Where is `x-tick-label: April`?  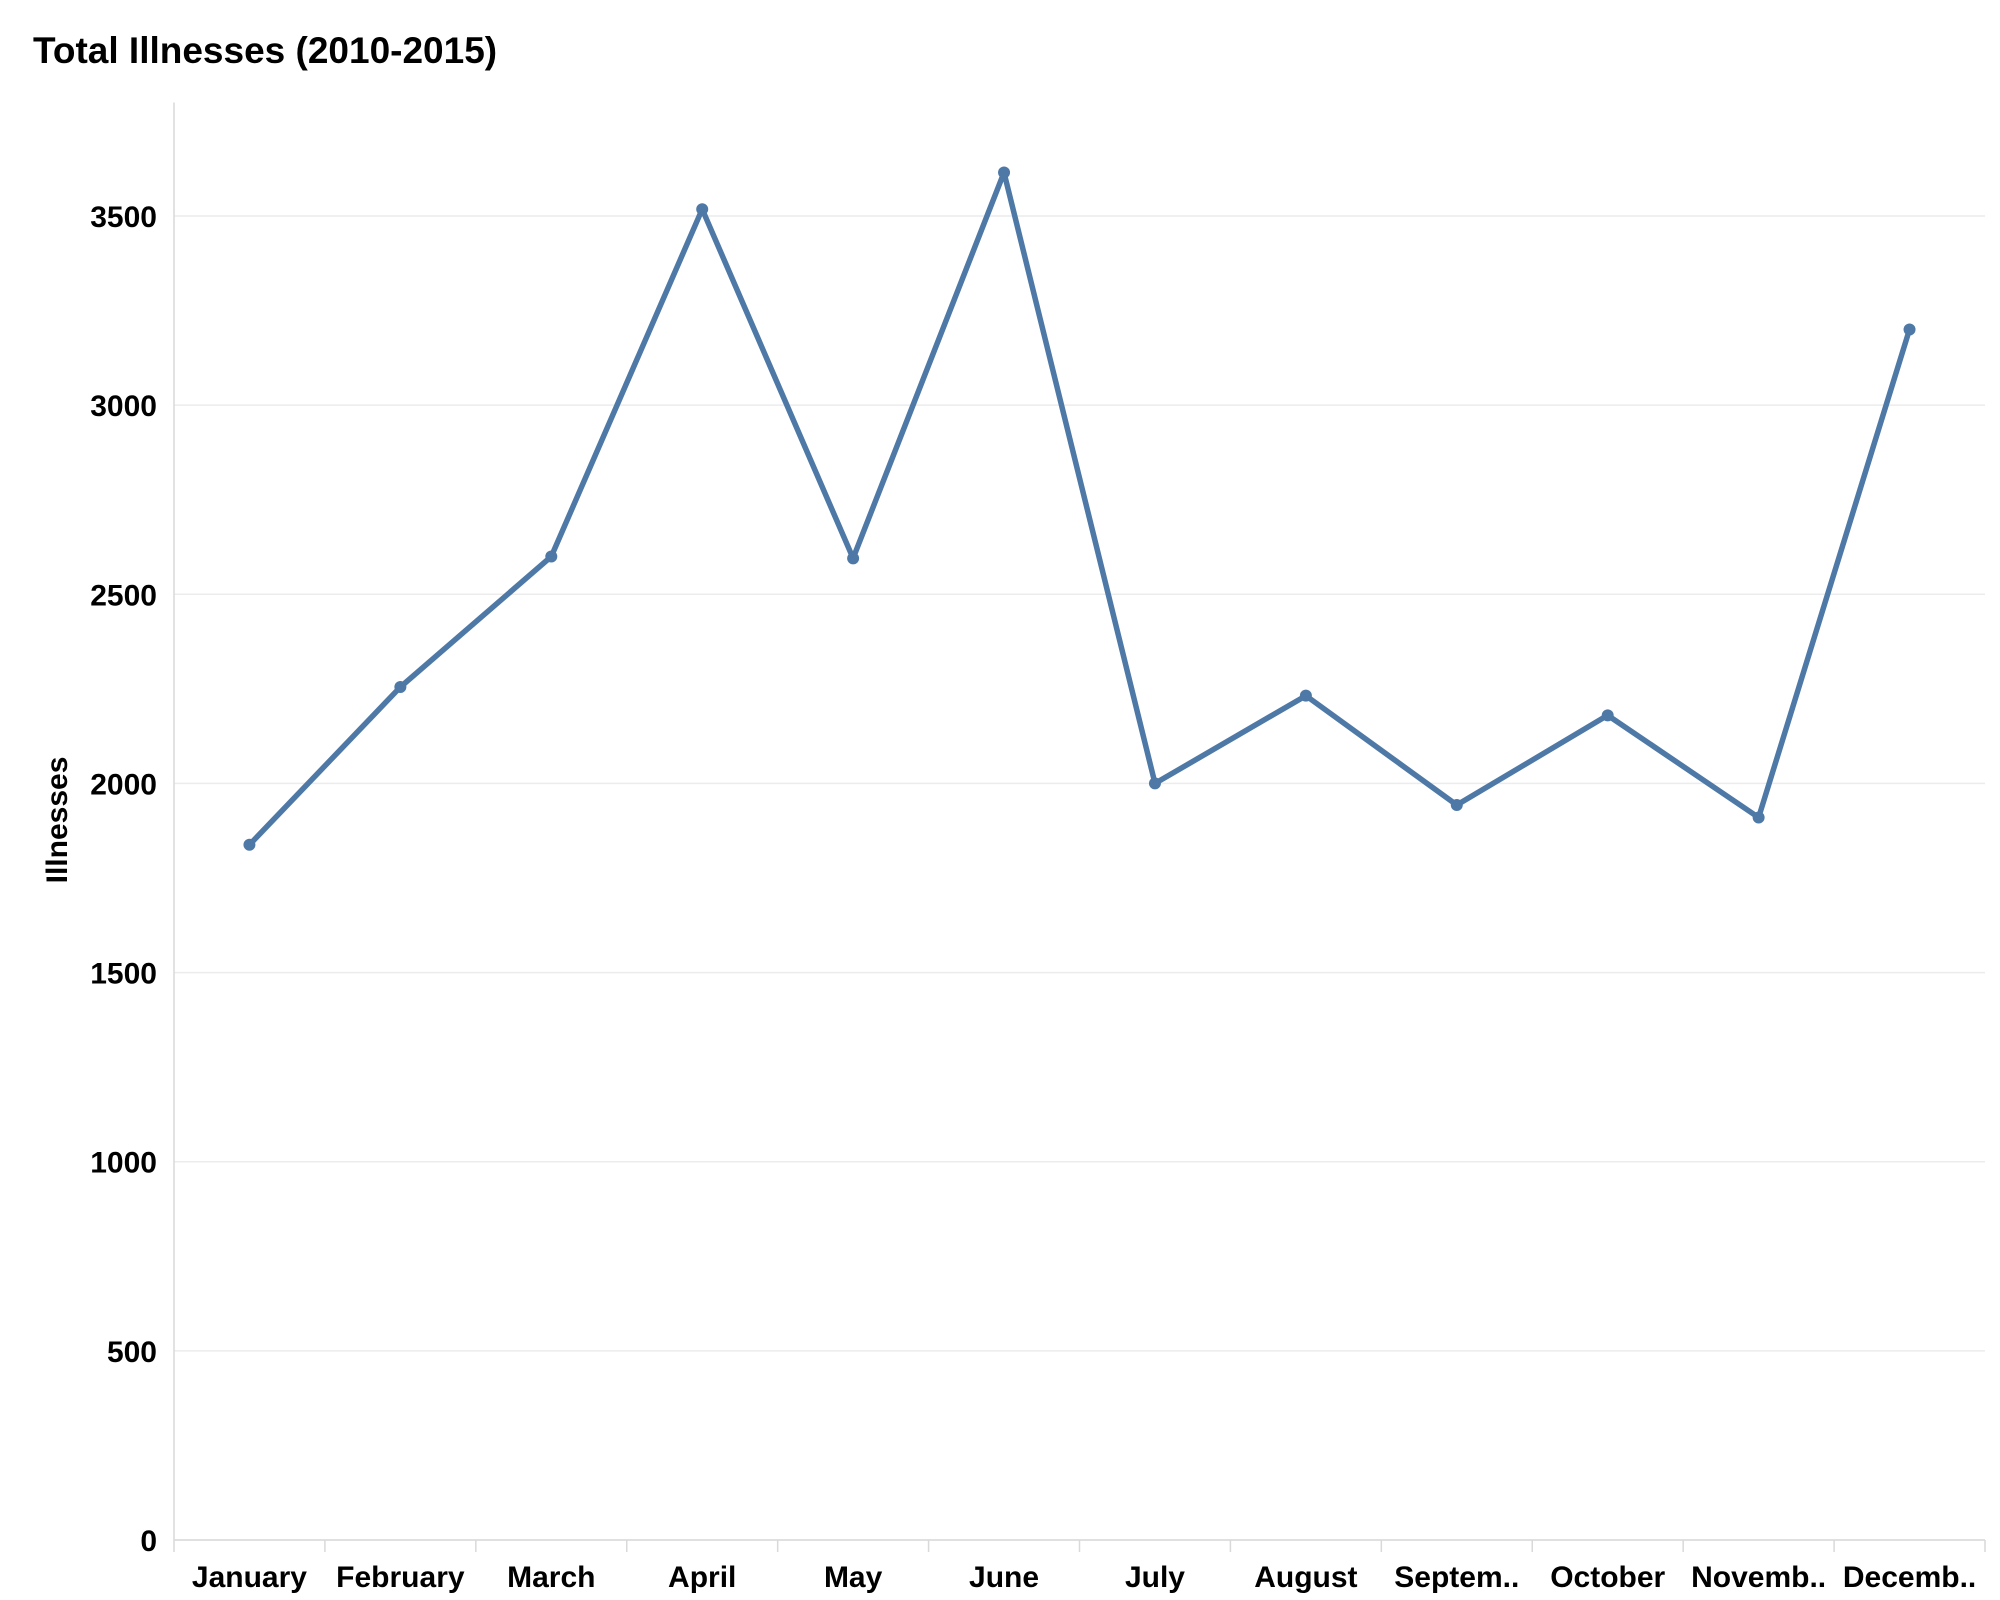 x-tick-label: April is located at coordinates (702, 1577).